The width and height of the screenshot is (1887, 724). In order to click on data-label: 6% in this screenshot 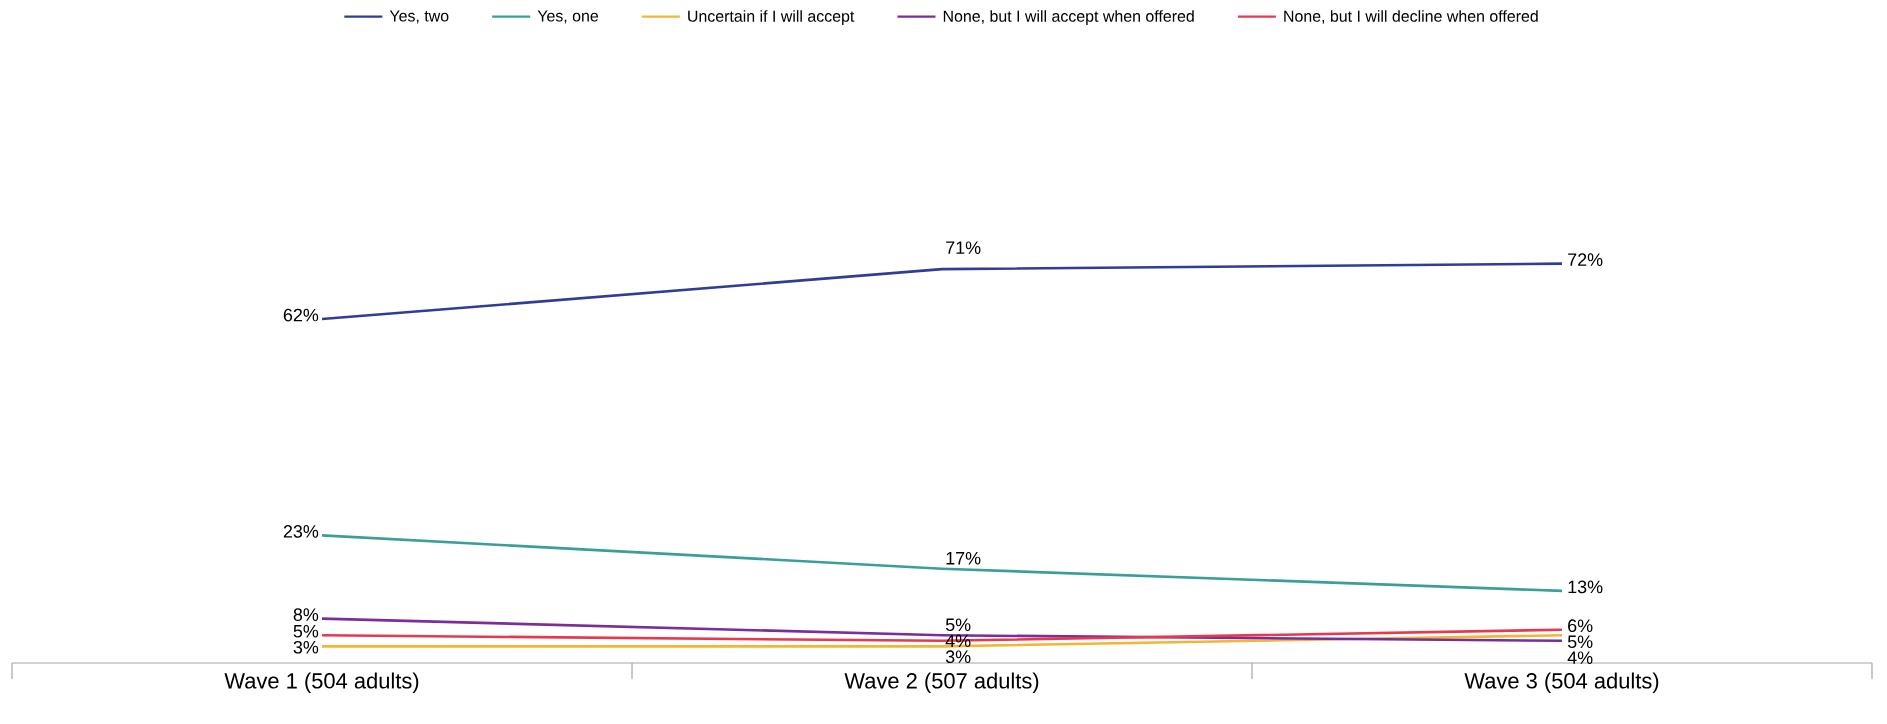, I will do `click(1580, 626)`.